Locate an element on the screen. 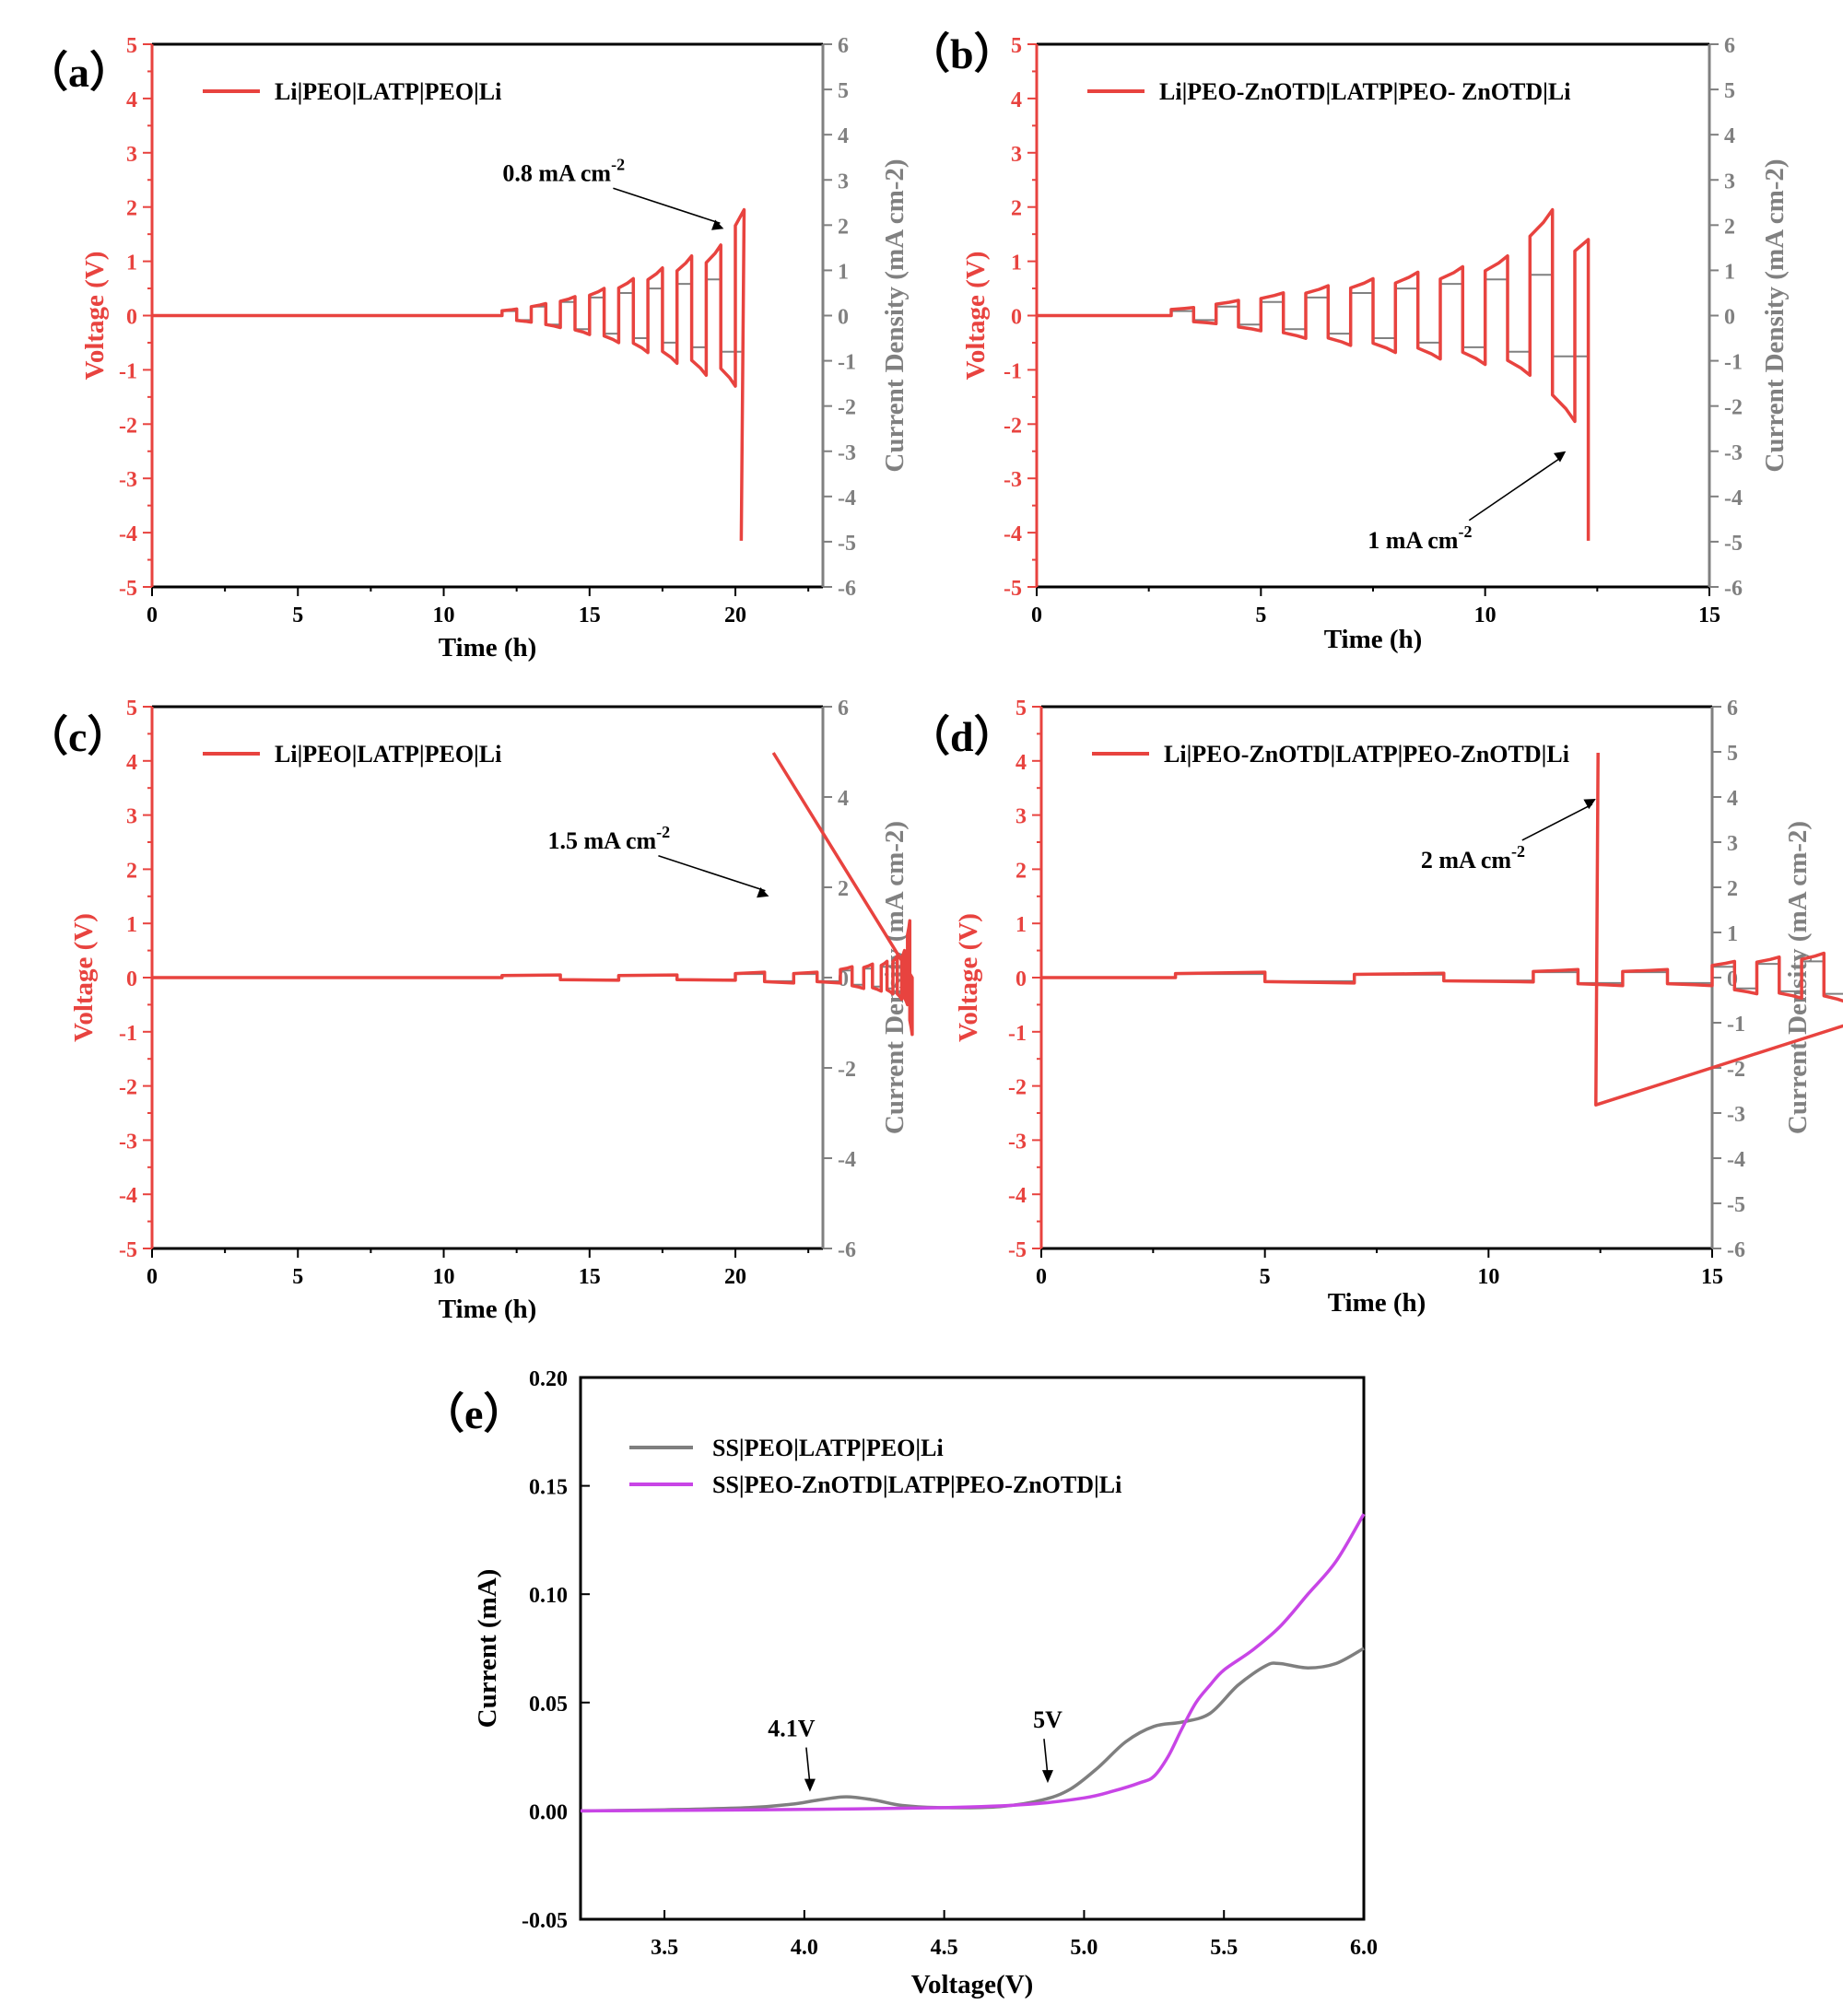  y-tick-label: 0.05 is located at coordinates (548, 1705).